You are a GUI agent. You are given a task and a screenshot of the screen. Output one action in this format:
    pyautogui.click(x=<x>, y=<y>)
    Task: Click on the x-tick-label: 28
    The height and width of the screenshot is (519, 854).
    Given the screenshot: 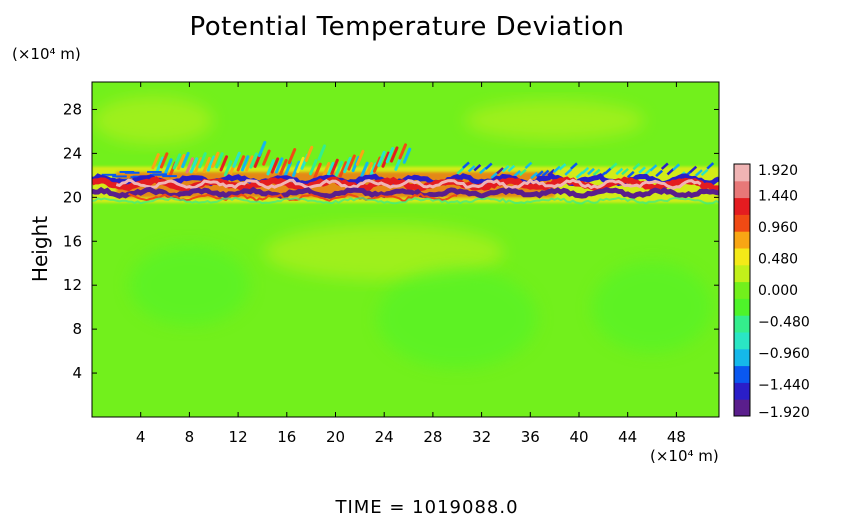 What is the action you would take?
    pyautogui.click(x=432, y=437)
    